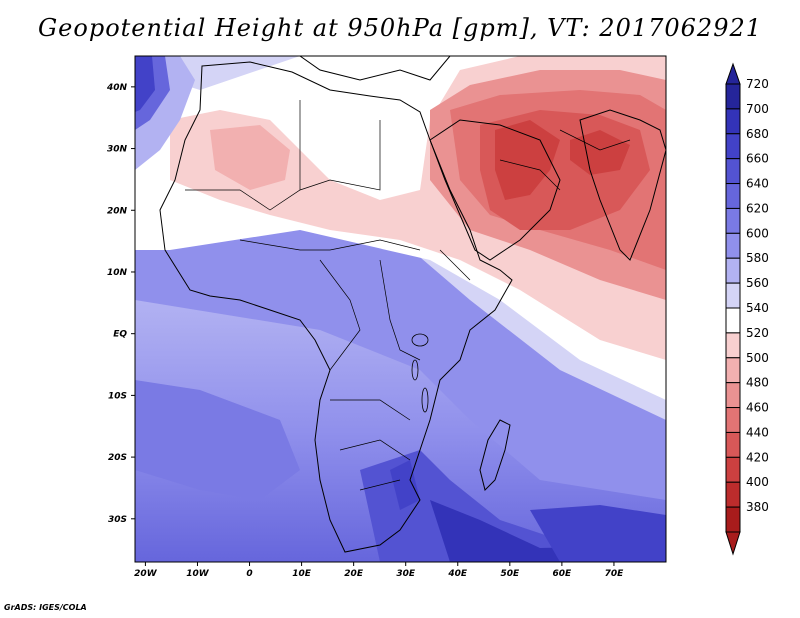 The image size is (800, 618). Describe the element at coordinates (757, 283) in the screenshot. I see `colorbar-label: 560` at that location.